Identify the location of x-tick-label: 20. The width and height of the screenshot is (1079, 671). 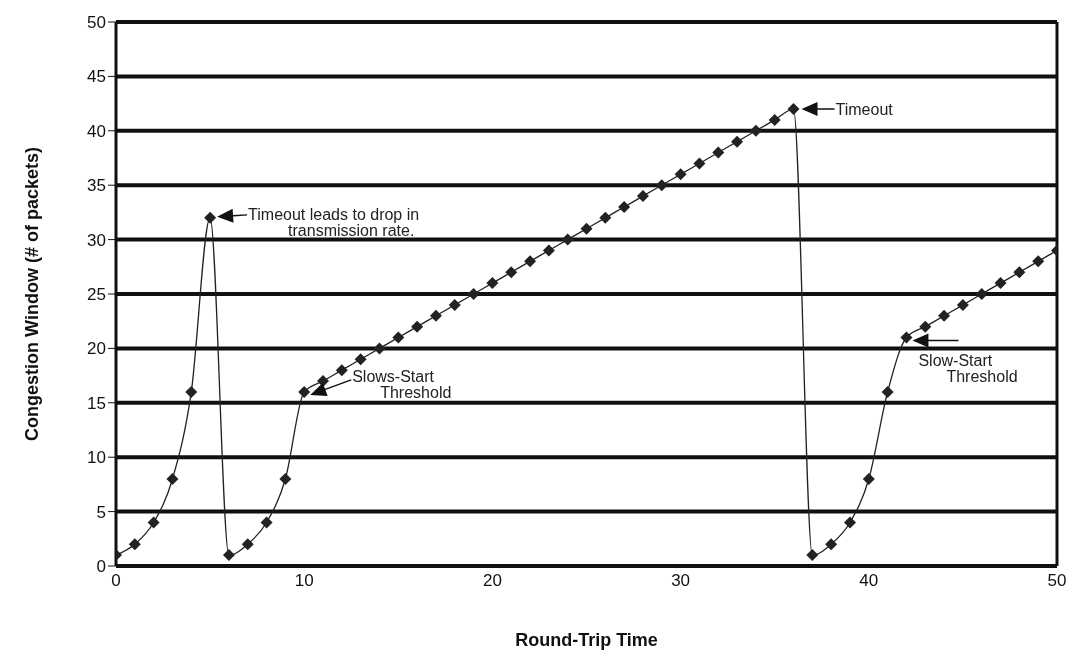
(492, 581).